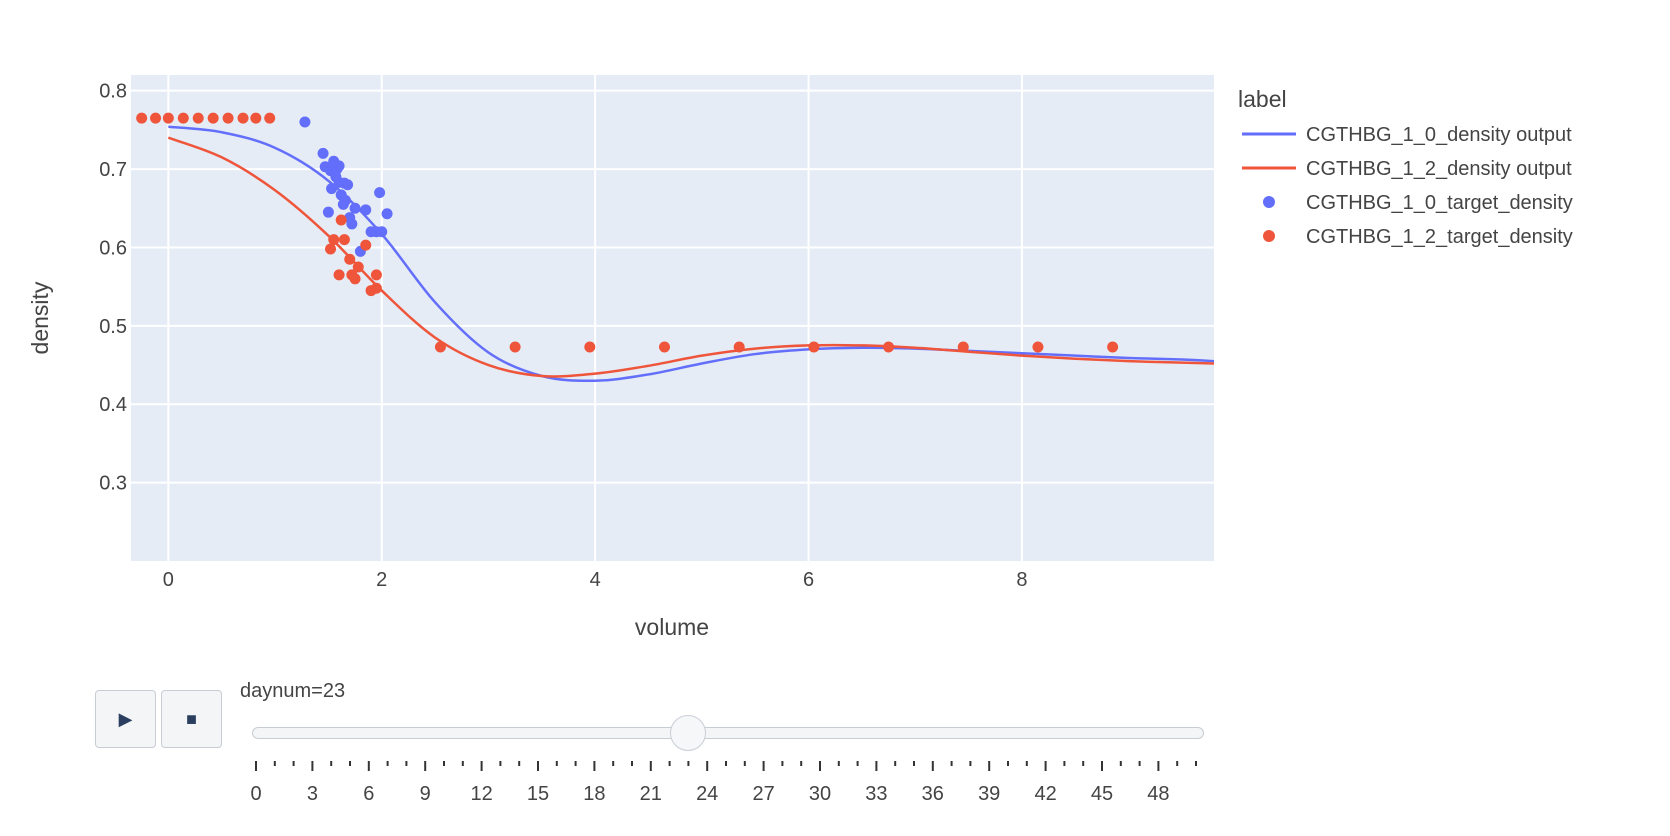 The image size is (1670, 836). What do you see at coordinates (481, 794) in the screenshot?
I see `slider-tick-label: 12` at bounding box center [481, 794].